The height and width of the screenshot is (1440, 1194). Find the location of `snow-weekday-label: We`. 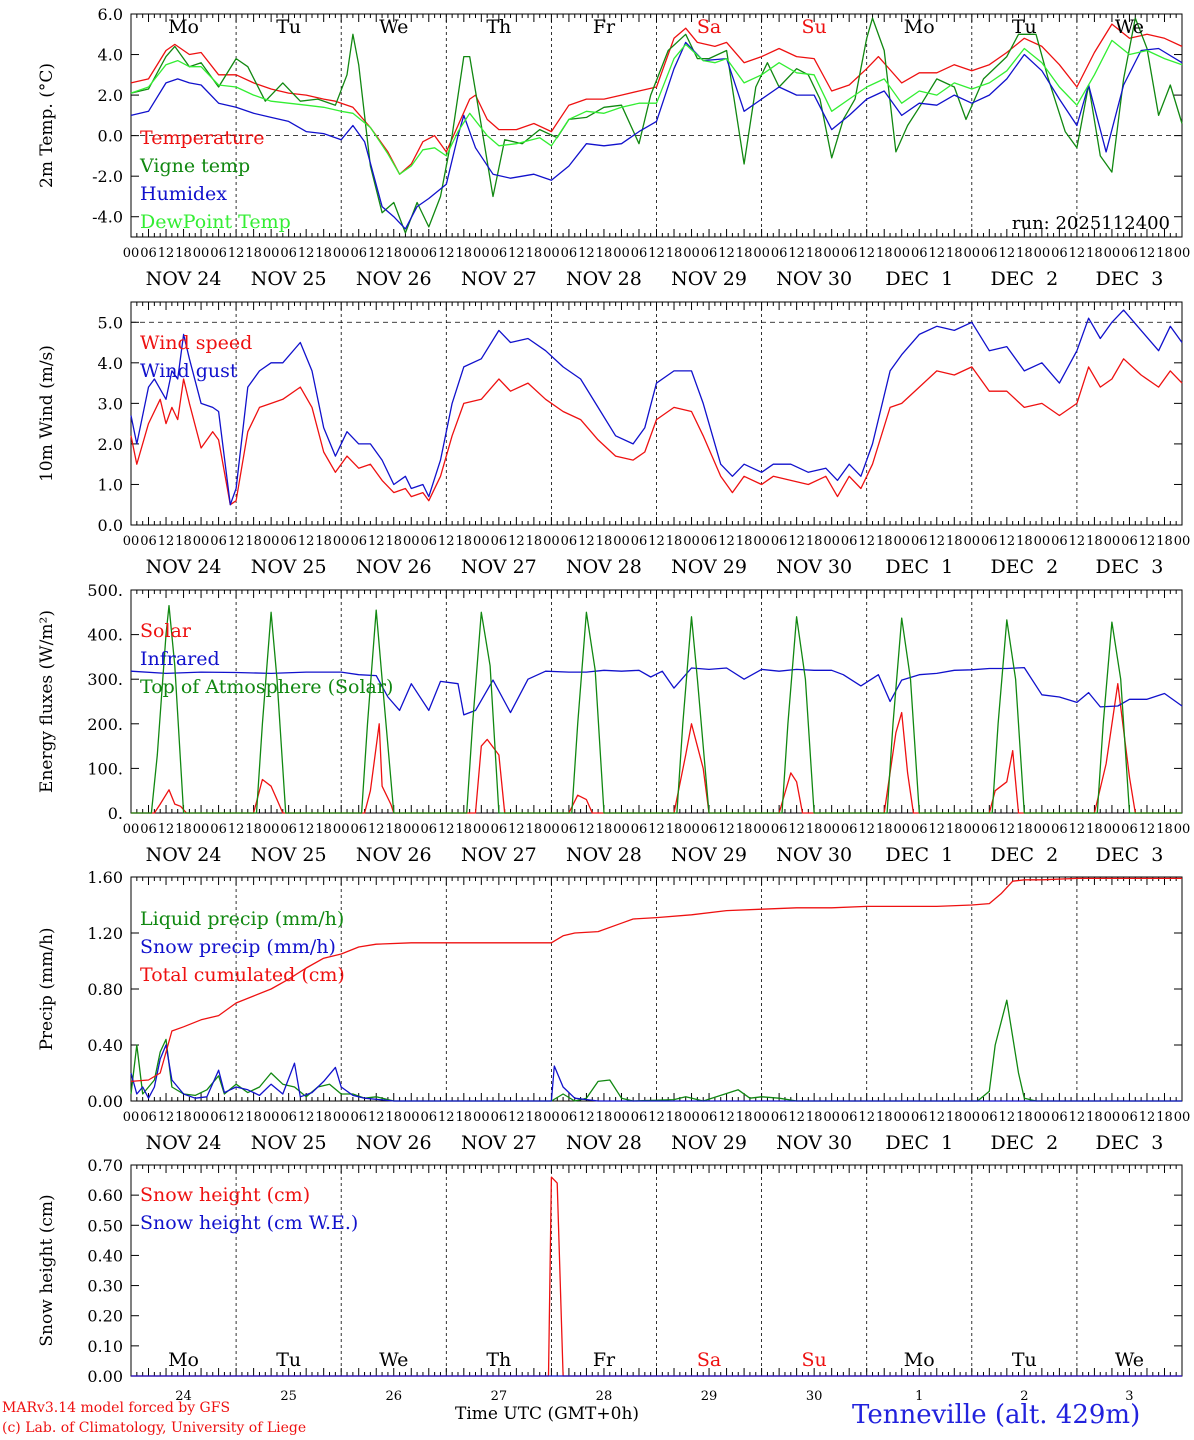

snow-weekday-label: We is located at coordinates (393, 1360).